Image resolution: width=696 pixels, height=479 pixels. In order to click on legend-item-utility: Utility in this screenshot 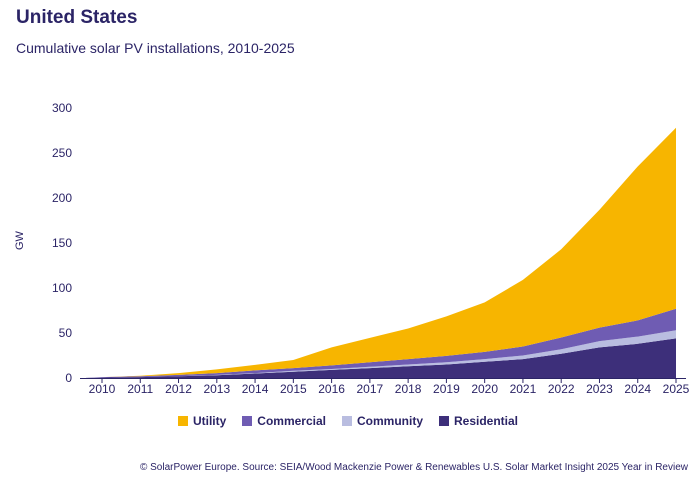, I will do `click(202, 421)`.